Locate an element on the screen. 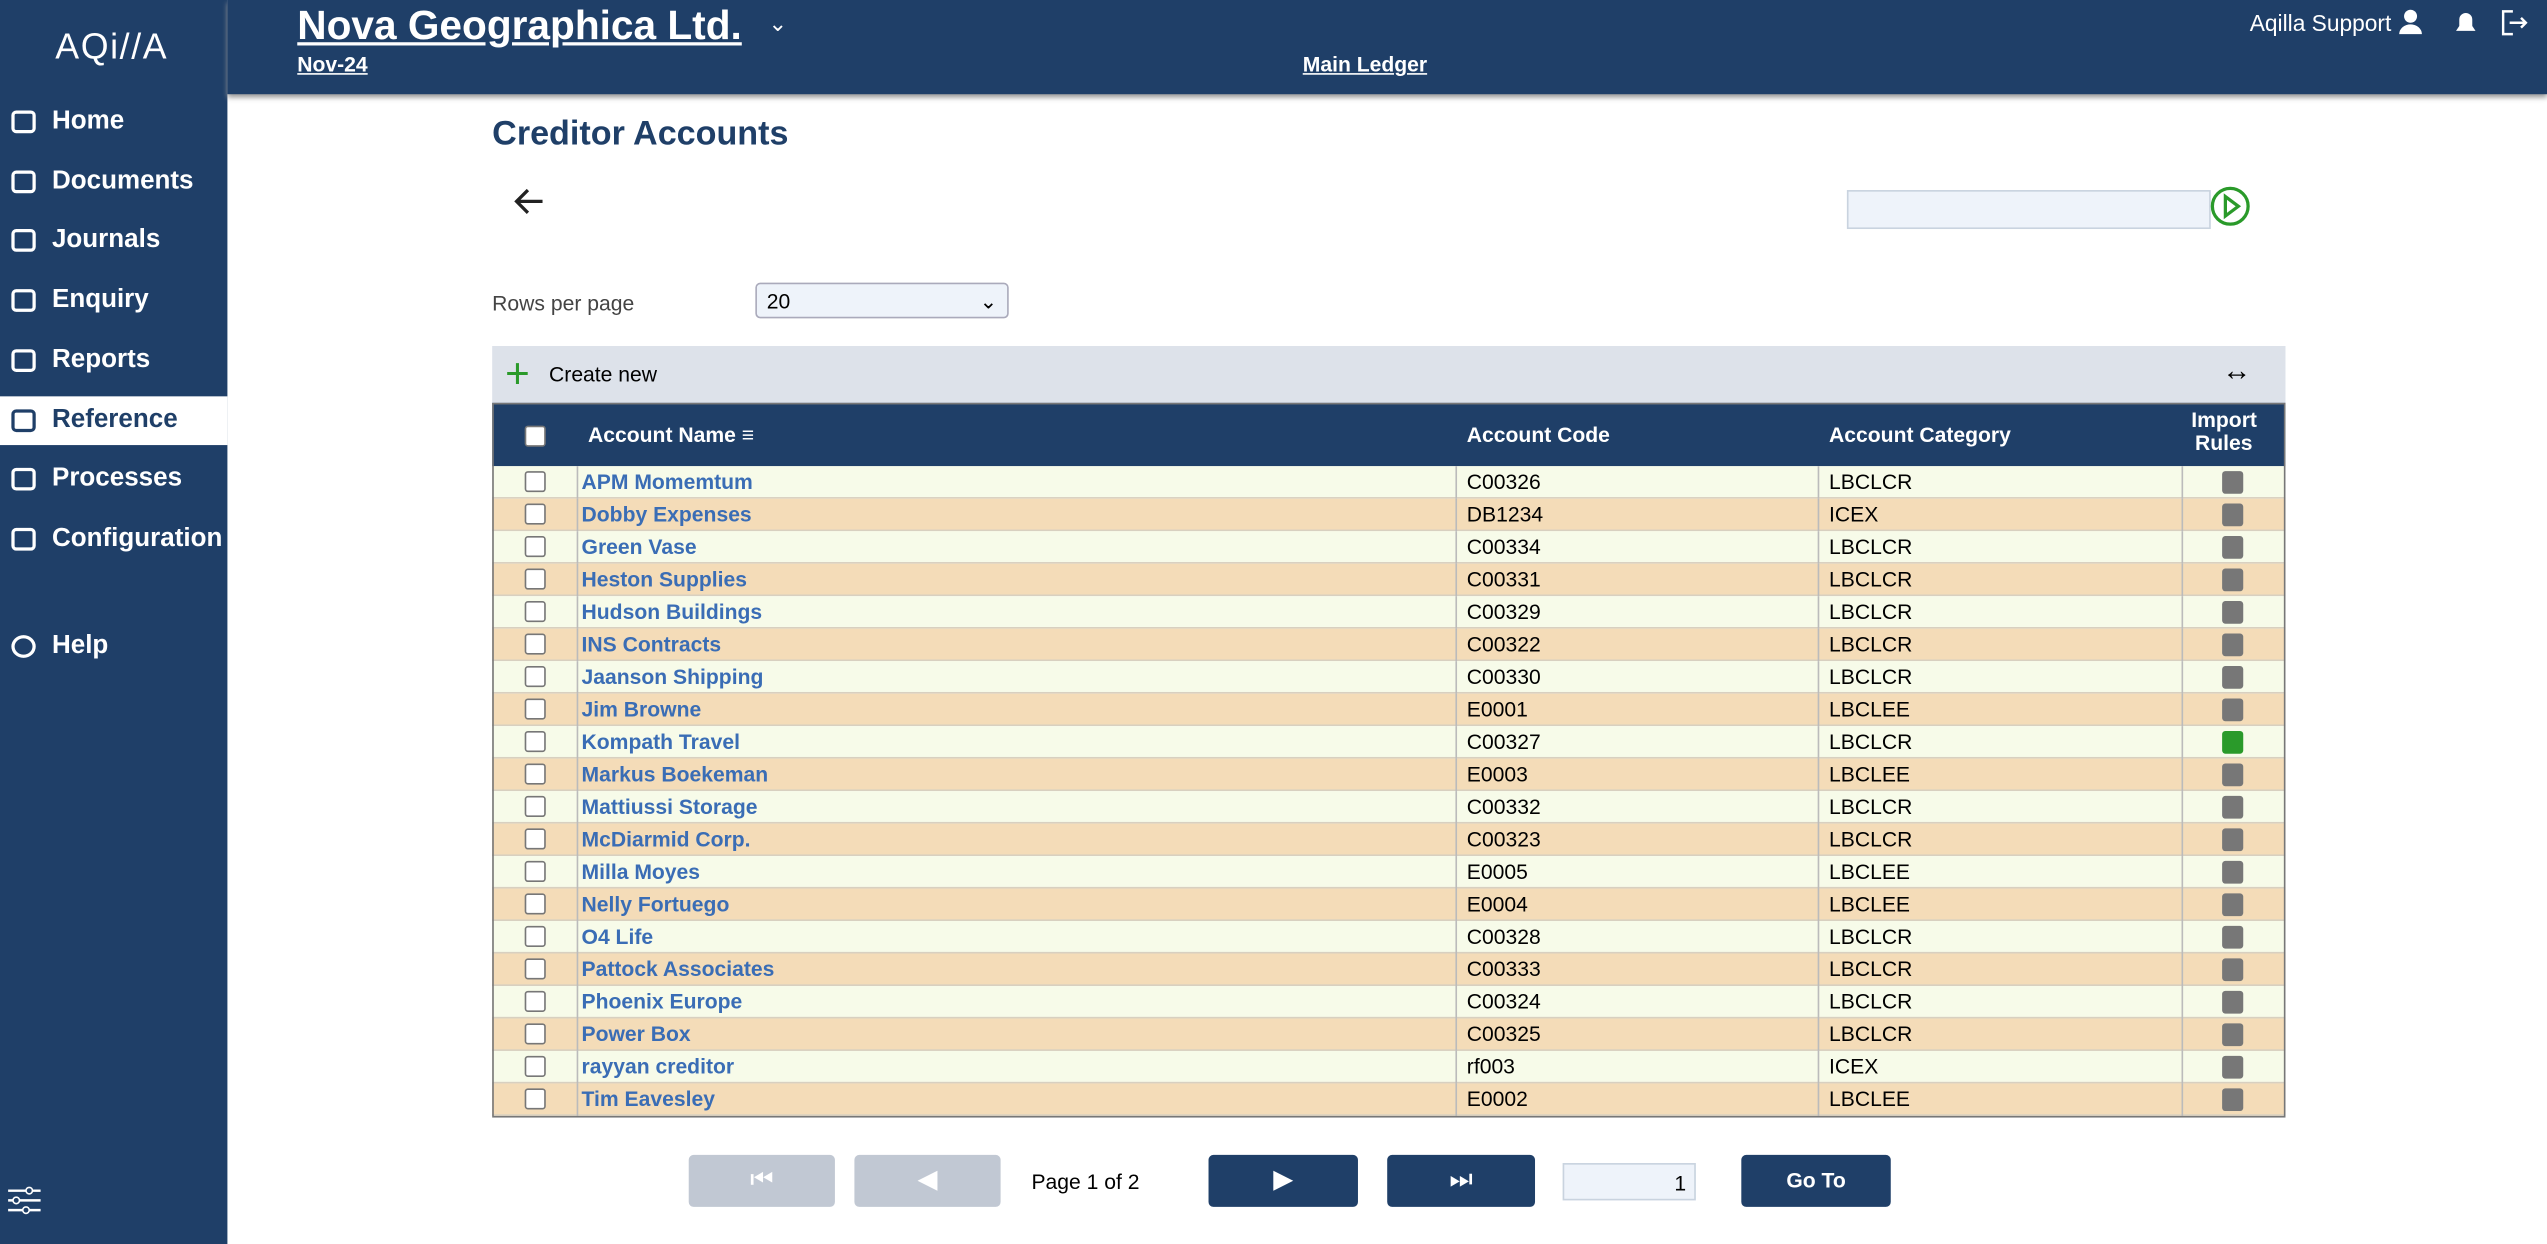 Image resolution: width=2547 pixels, height=1244 pixels. nav-item: Documents is located at coordinates (113, 181).